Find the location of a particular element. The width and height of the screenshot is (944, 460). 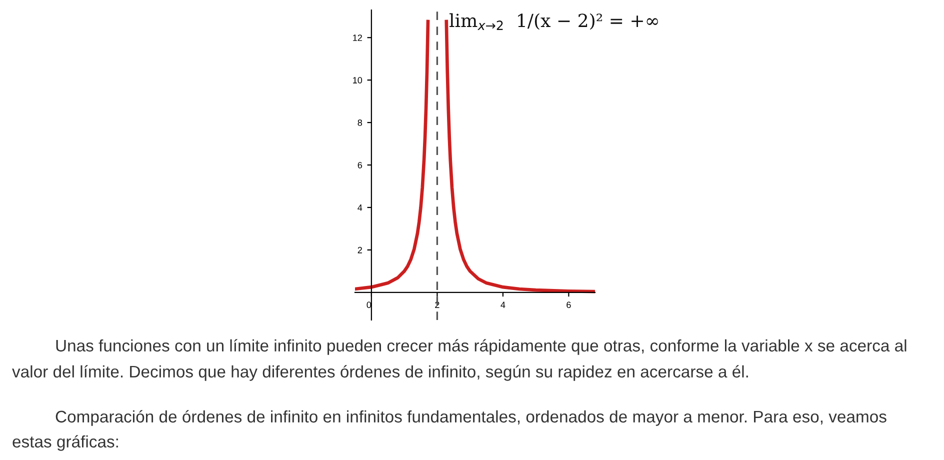

line-series is located at coordinates (392, 155).